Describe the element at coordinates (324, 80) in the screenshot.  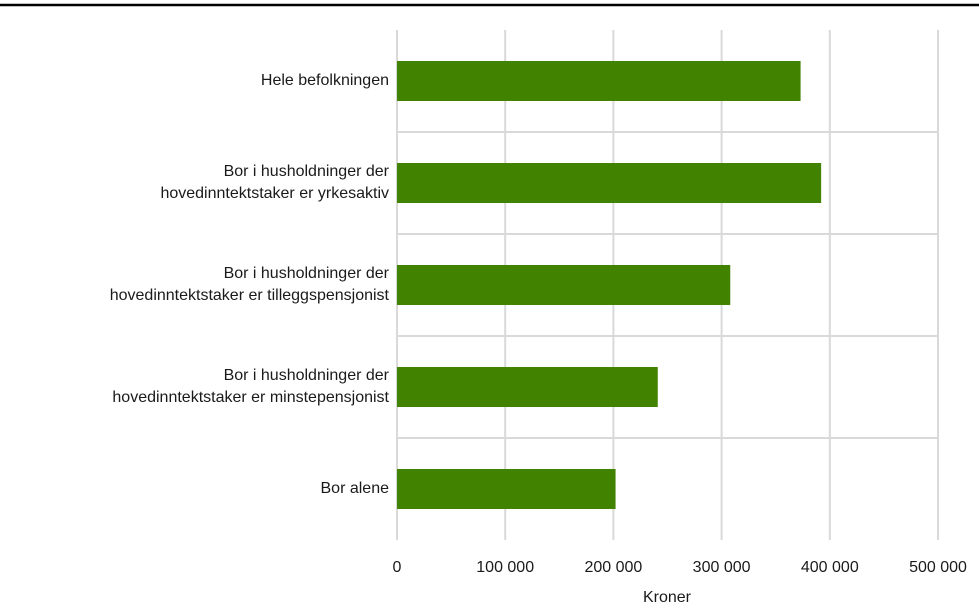
I see `y-tick-label: Hele befolkningen` at that location.